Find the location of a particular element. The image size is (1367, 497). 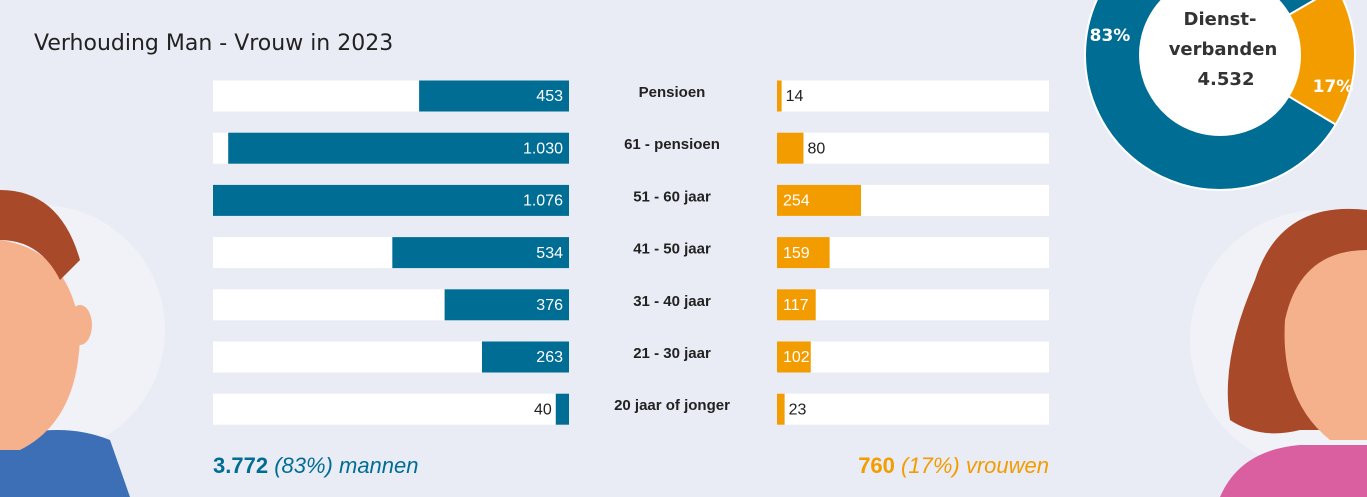

men-total: 3.772 (83%) mannen is located at coordinates (316, 465).